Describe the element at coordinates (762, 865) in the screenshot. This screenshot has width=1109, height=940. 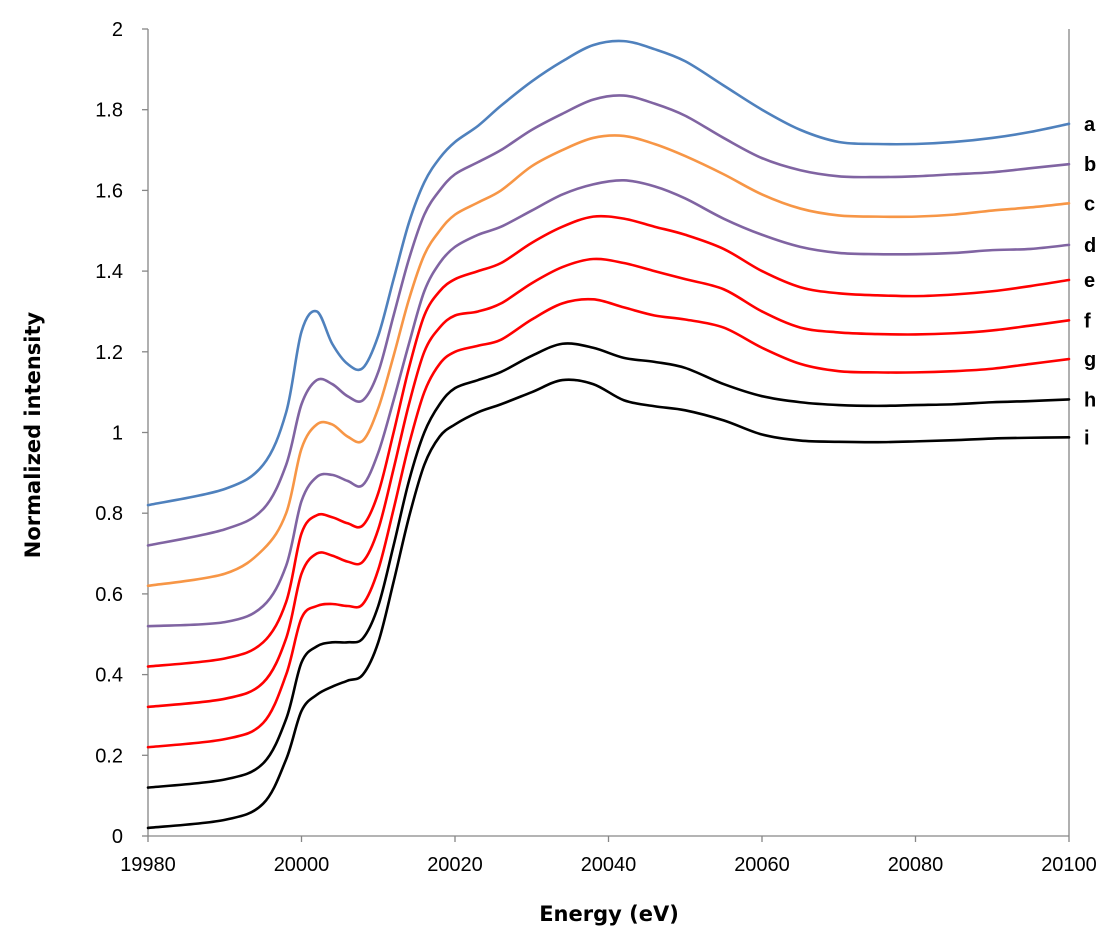
I see `x-tick-label: 20060` at that location.